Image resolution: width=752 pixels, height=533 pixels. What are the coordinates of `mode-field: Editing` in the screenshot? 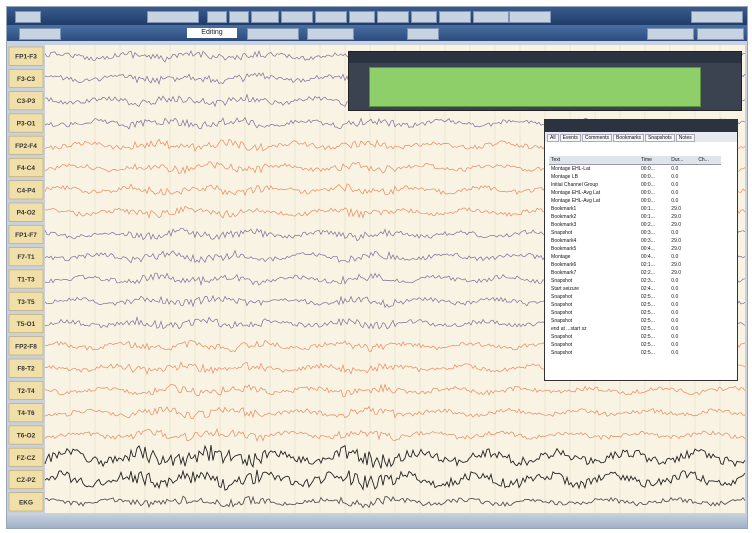 It's located at (212, 33).